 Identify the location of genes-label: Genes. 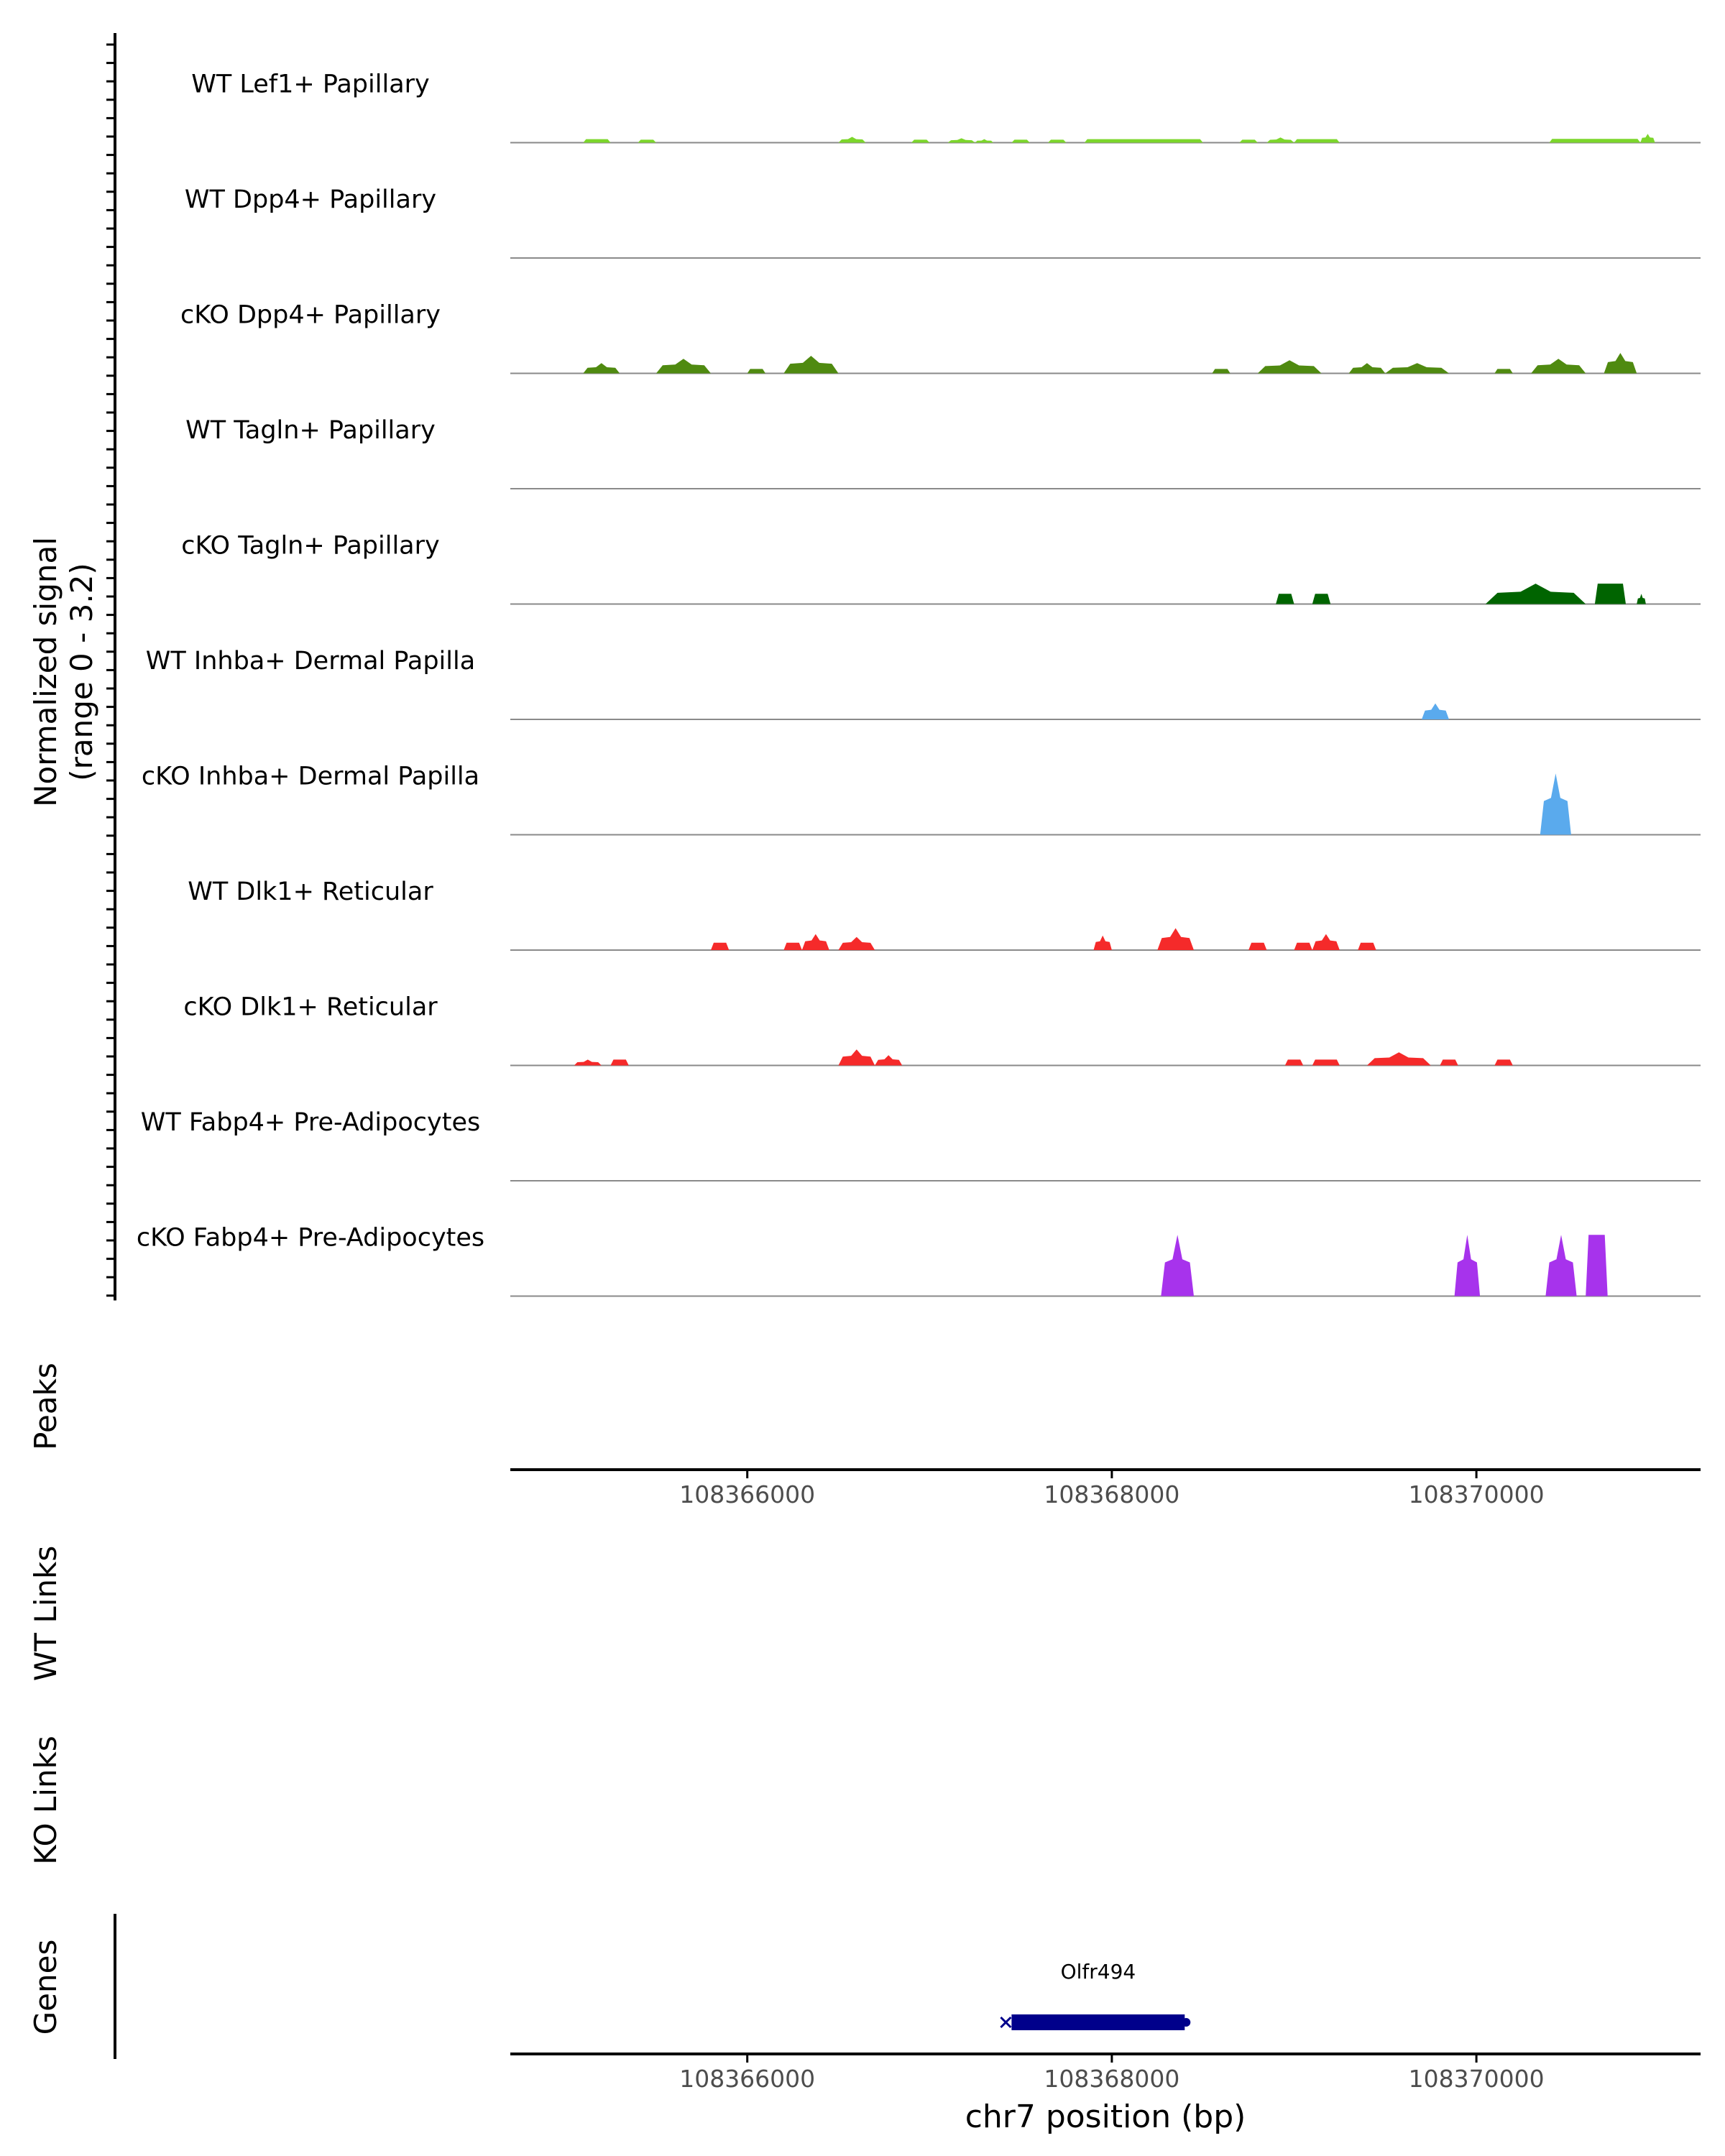
(45, 1987).